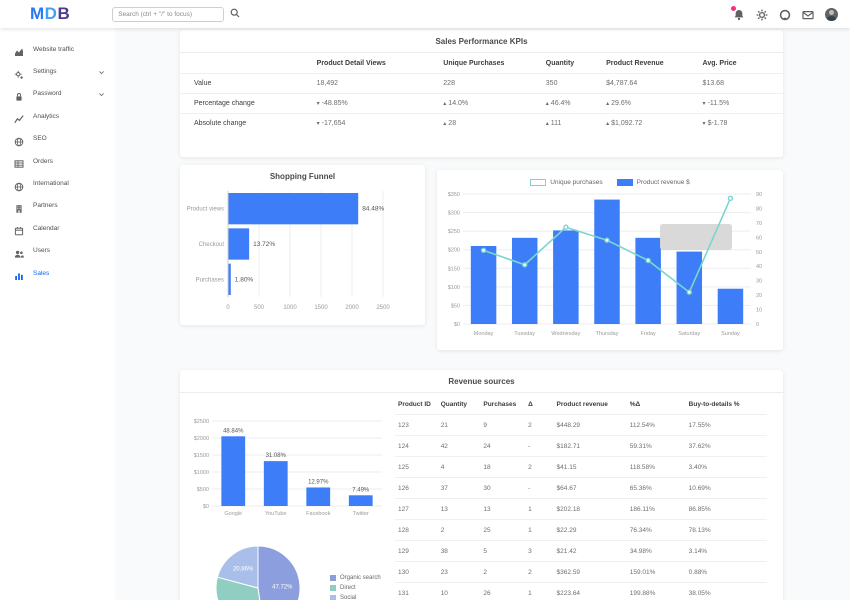  I want to click on sidebar-item-sales: Sales, so click(57, 273).